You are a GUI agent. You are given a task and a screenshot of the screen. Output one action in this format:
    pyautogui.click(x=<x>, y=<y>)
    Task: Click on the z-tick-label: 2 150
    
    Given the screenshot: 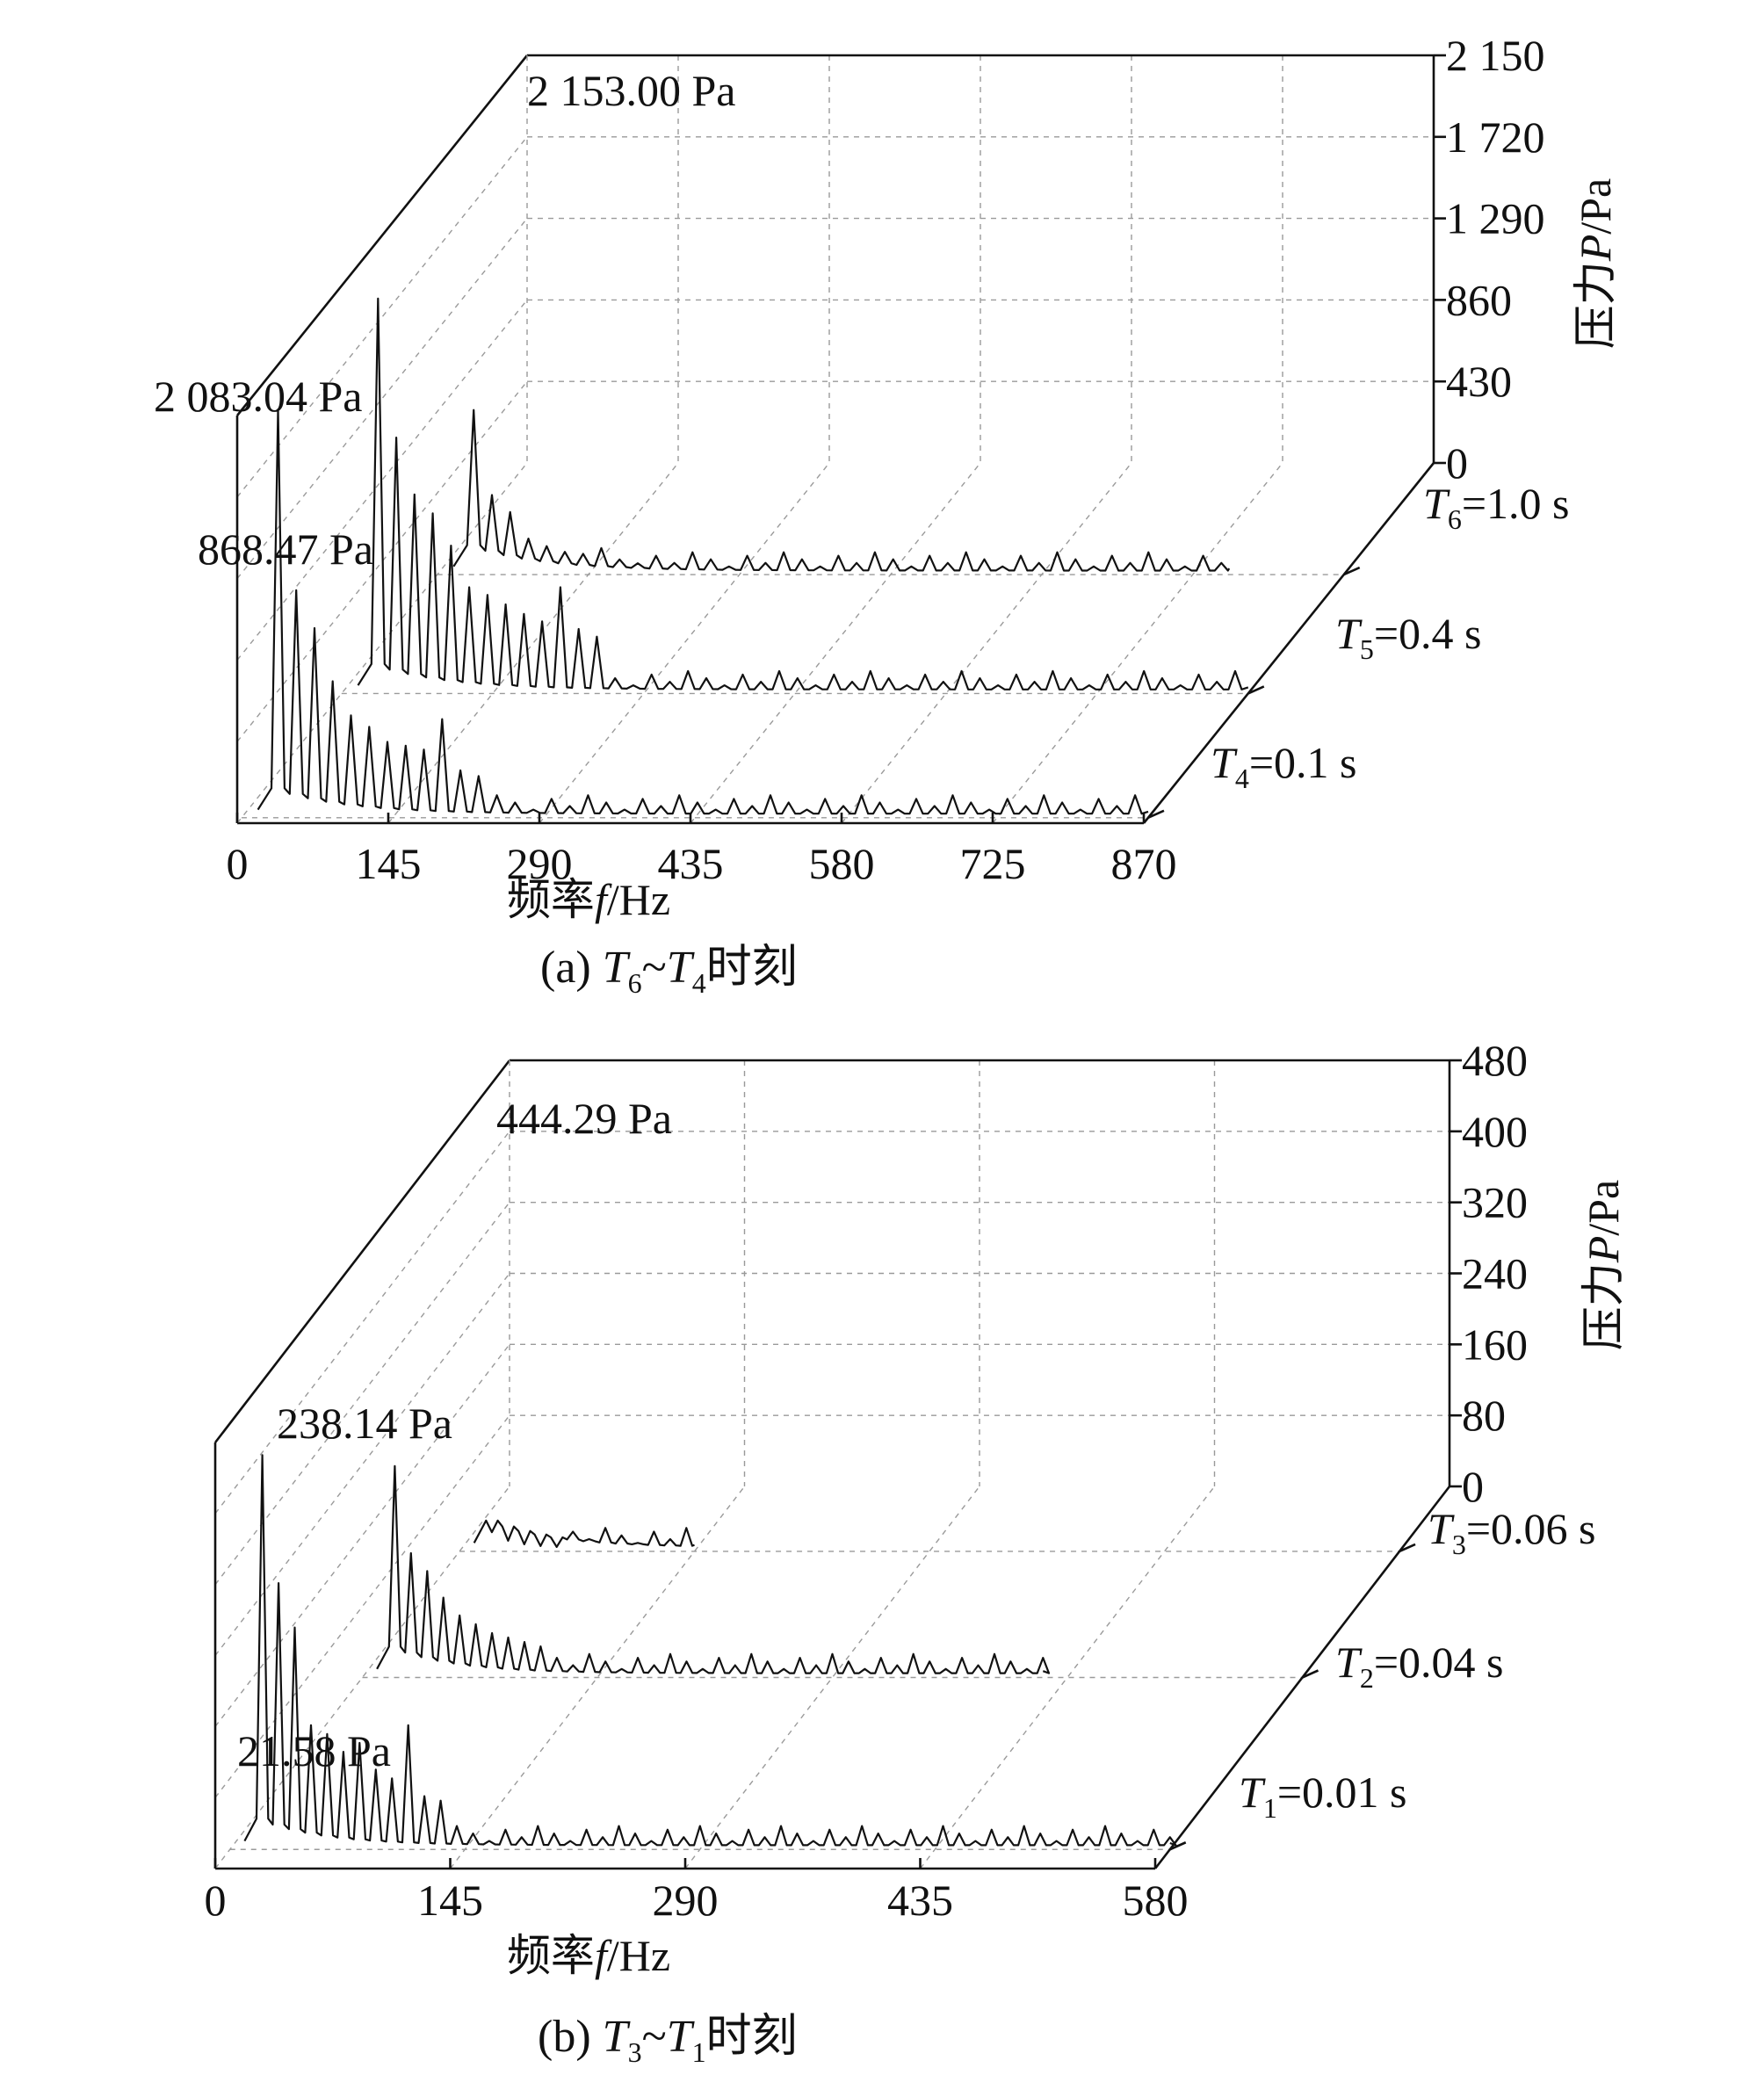 What is the action you would take?
    pyautogui.click(x=1496, y=55)
    